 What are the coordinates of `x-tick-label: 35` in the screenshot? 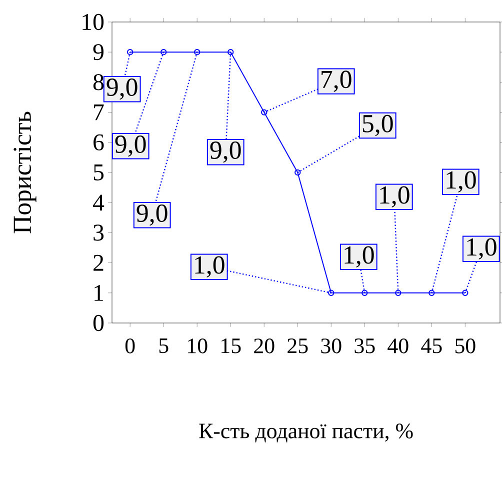 It's located at (364, 346).